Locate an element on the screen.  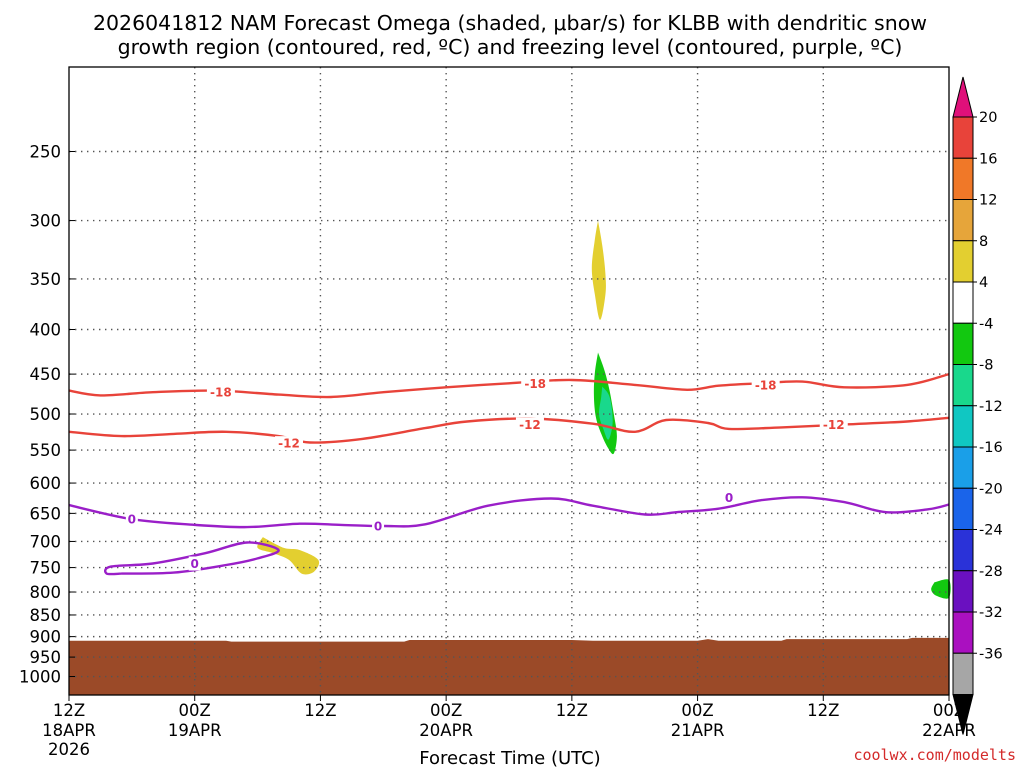
x-tick-label-0-l1: 12Z is located at coordinates (69, 710).